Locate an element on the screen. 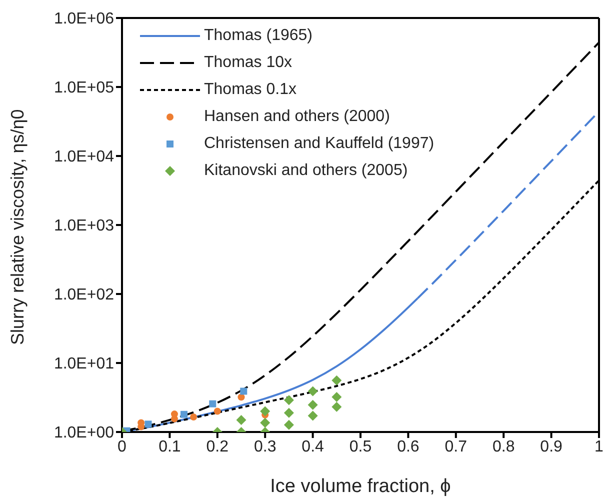 The image size is (612, 497). x-tick-label: 0 is located at coordinates (122, 447).